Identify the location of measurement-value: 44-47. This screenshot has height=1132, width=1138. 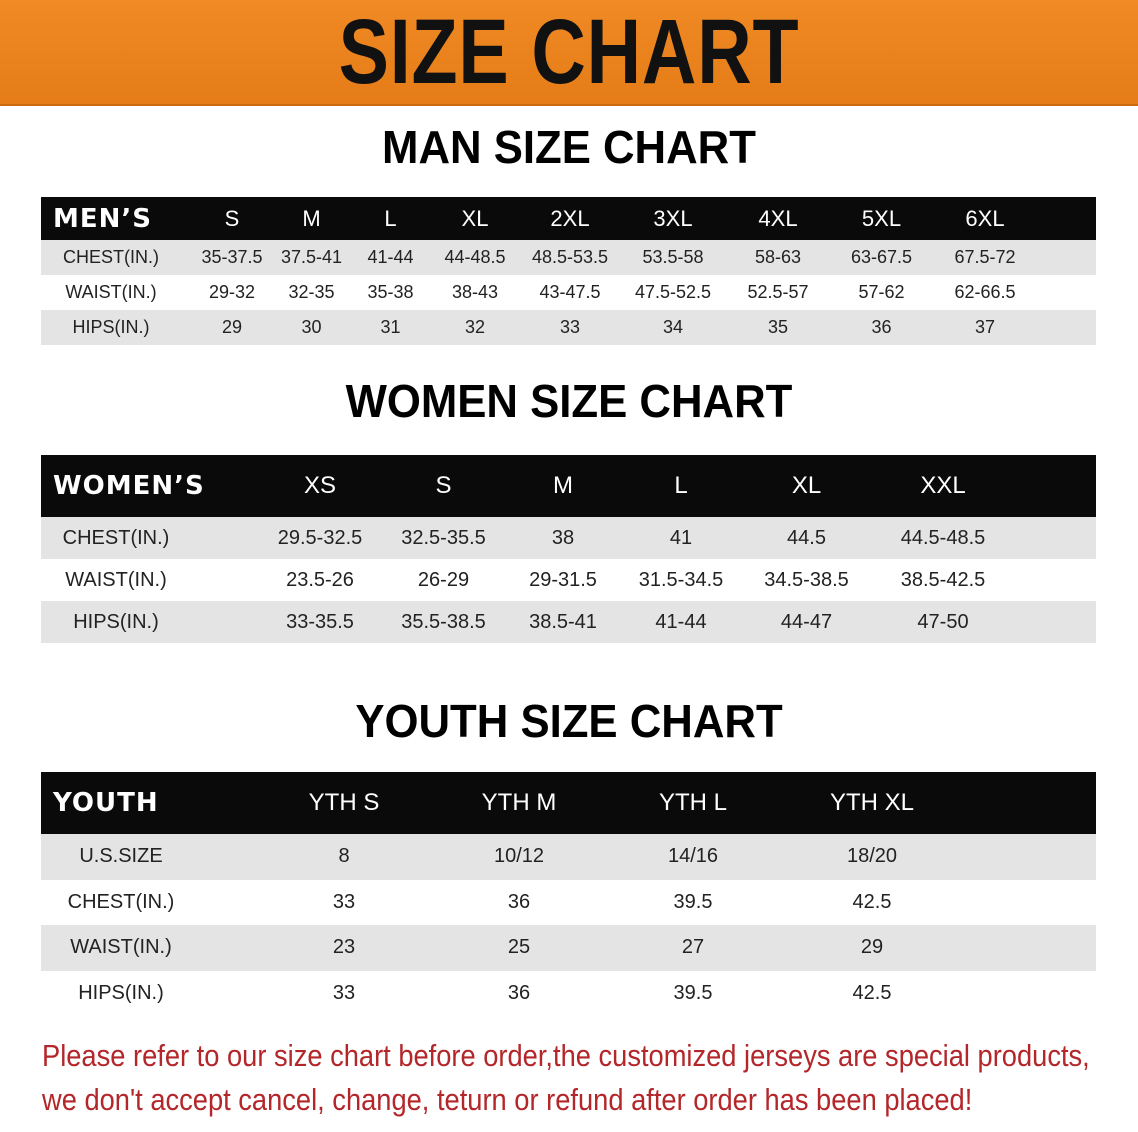
(806, 621).